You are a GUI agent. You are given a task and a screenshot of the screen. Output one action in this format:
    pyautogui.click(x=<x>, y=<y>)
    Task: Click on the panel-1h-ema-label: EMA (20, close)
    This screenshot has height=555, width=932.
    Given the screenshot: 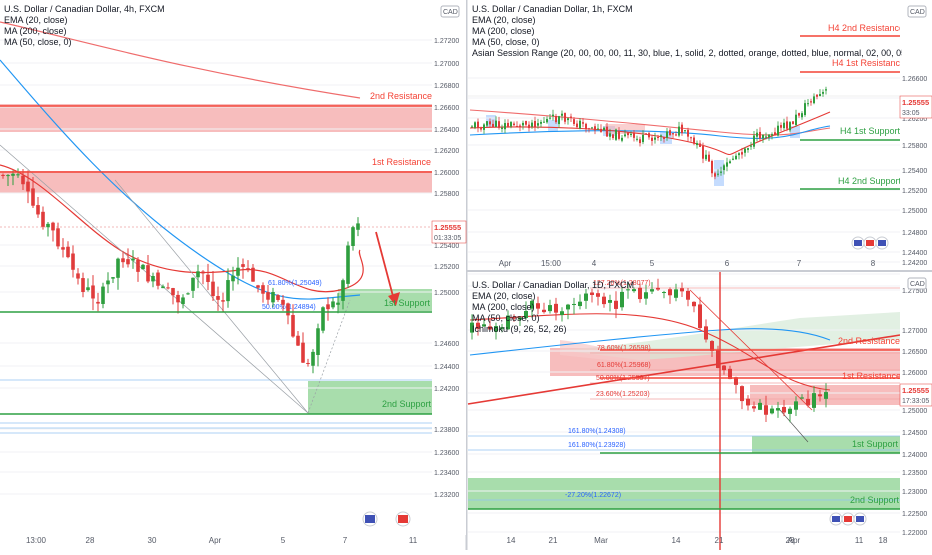 What is the action you would take?
    pyautogui.click(x=504, y=20)
    